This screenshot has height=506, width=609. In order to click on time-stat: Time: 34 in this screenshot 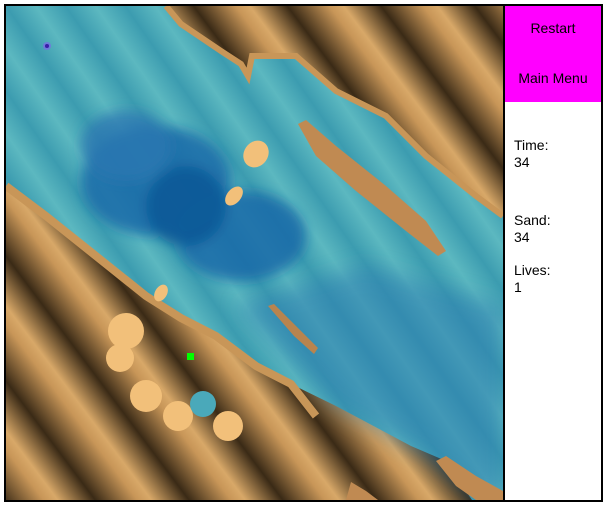, I will do `click(531, 154)`.